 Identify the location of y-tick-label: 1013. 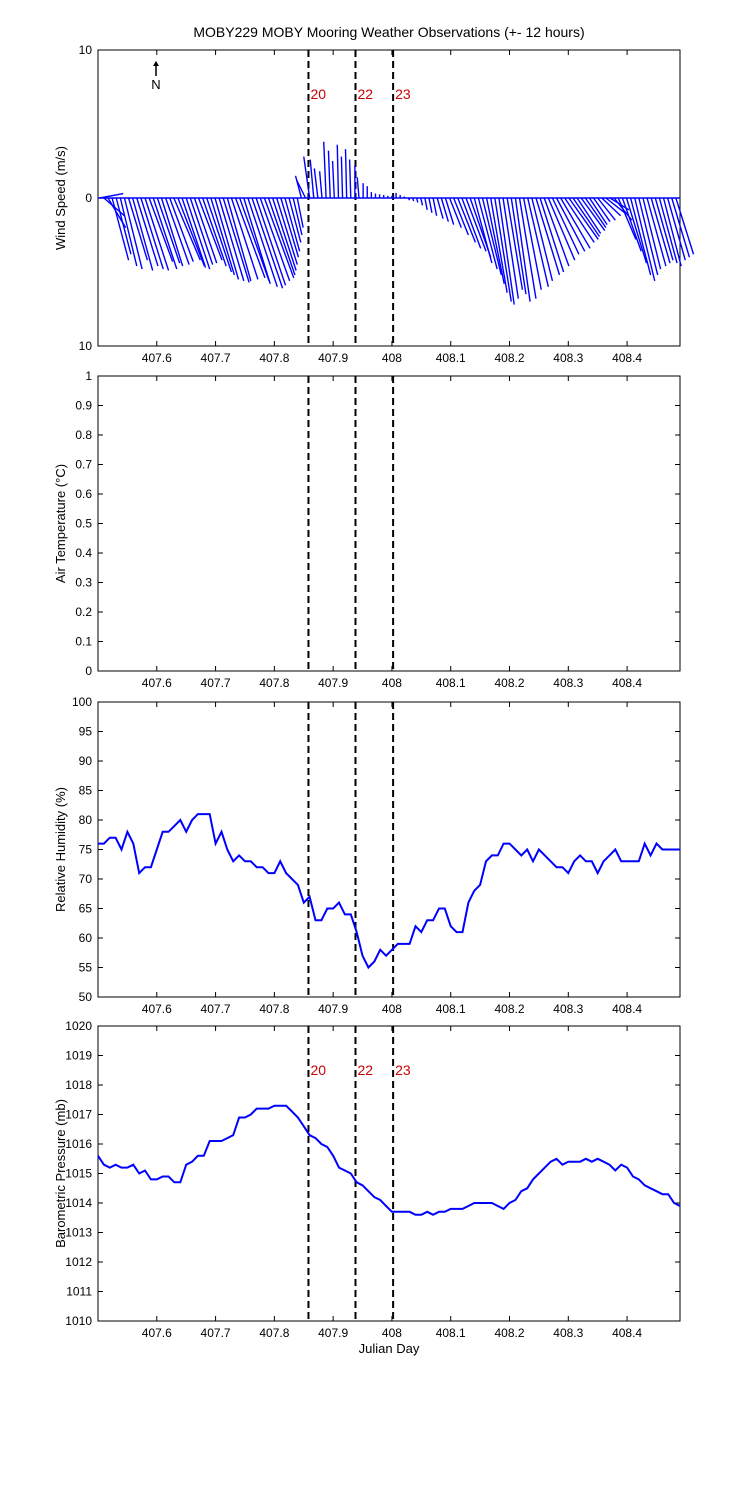
(78, 1233).